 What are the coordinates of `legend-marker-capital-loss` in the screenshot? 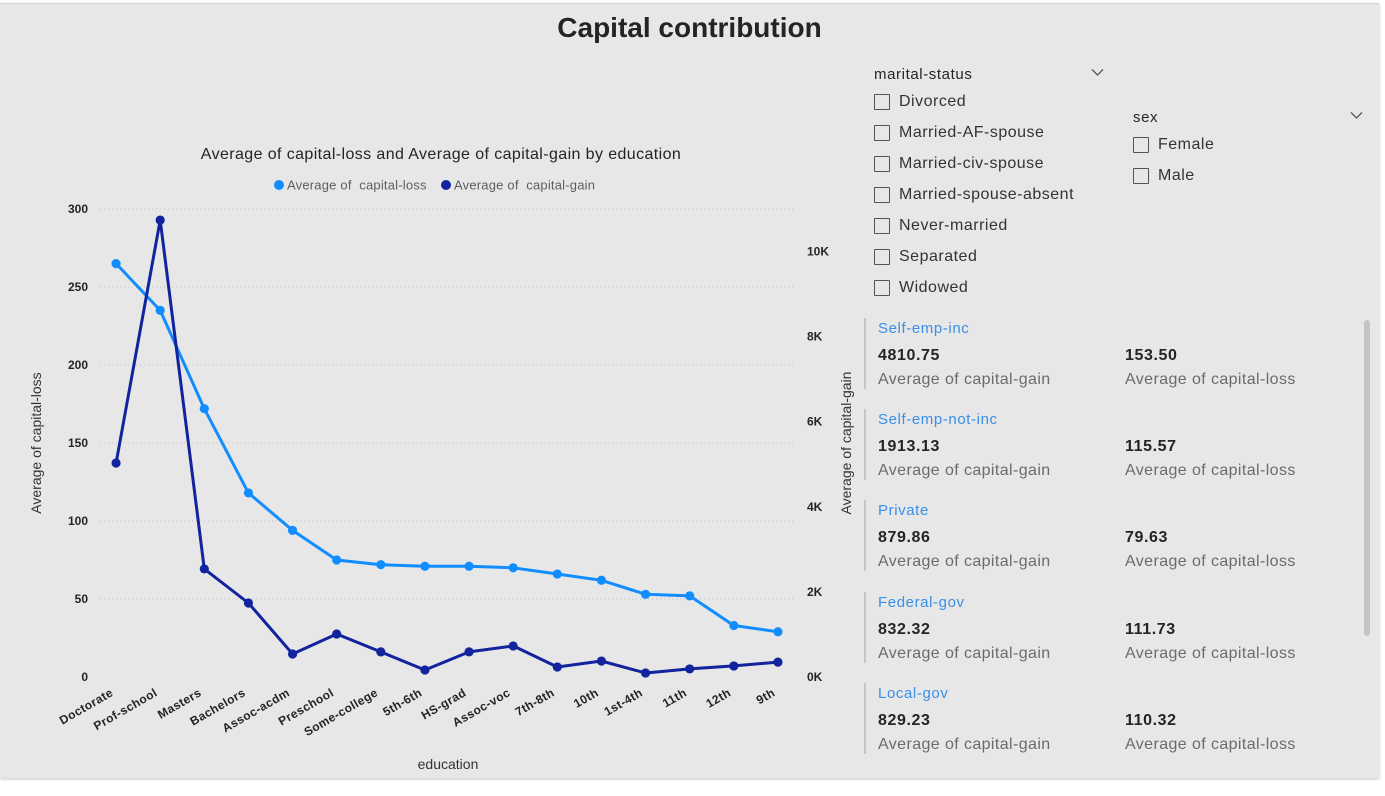 It's located at (279, 185).